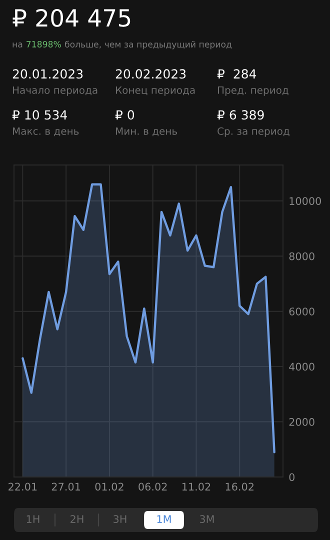  I want to click on text: на, so click(17, 45).